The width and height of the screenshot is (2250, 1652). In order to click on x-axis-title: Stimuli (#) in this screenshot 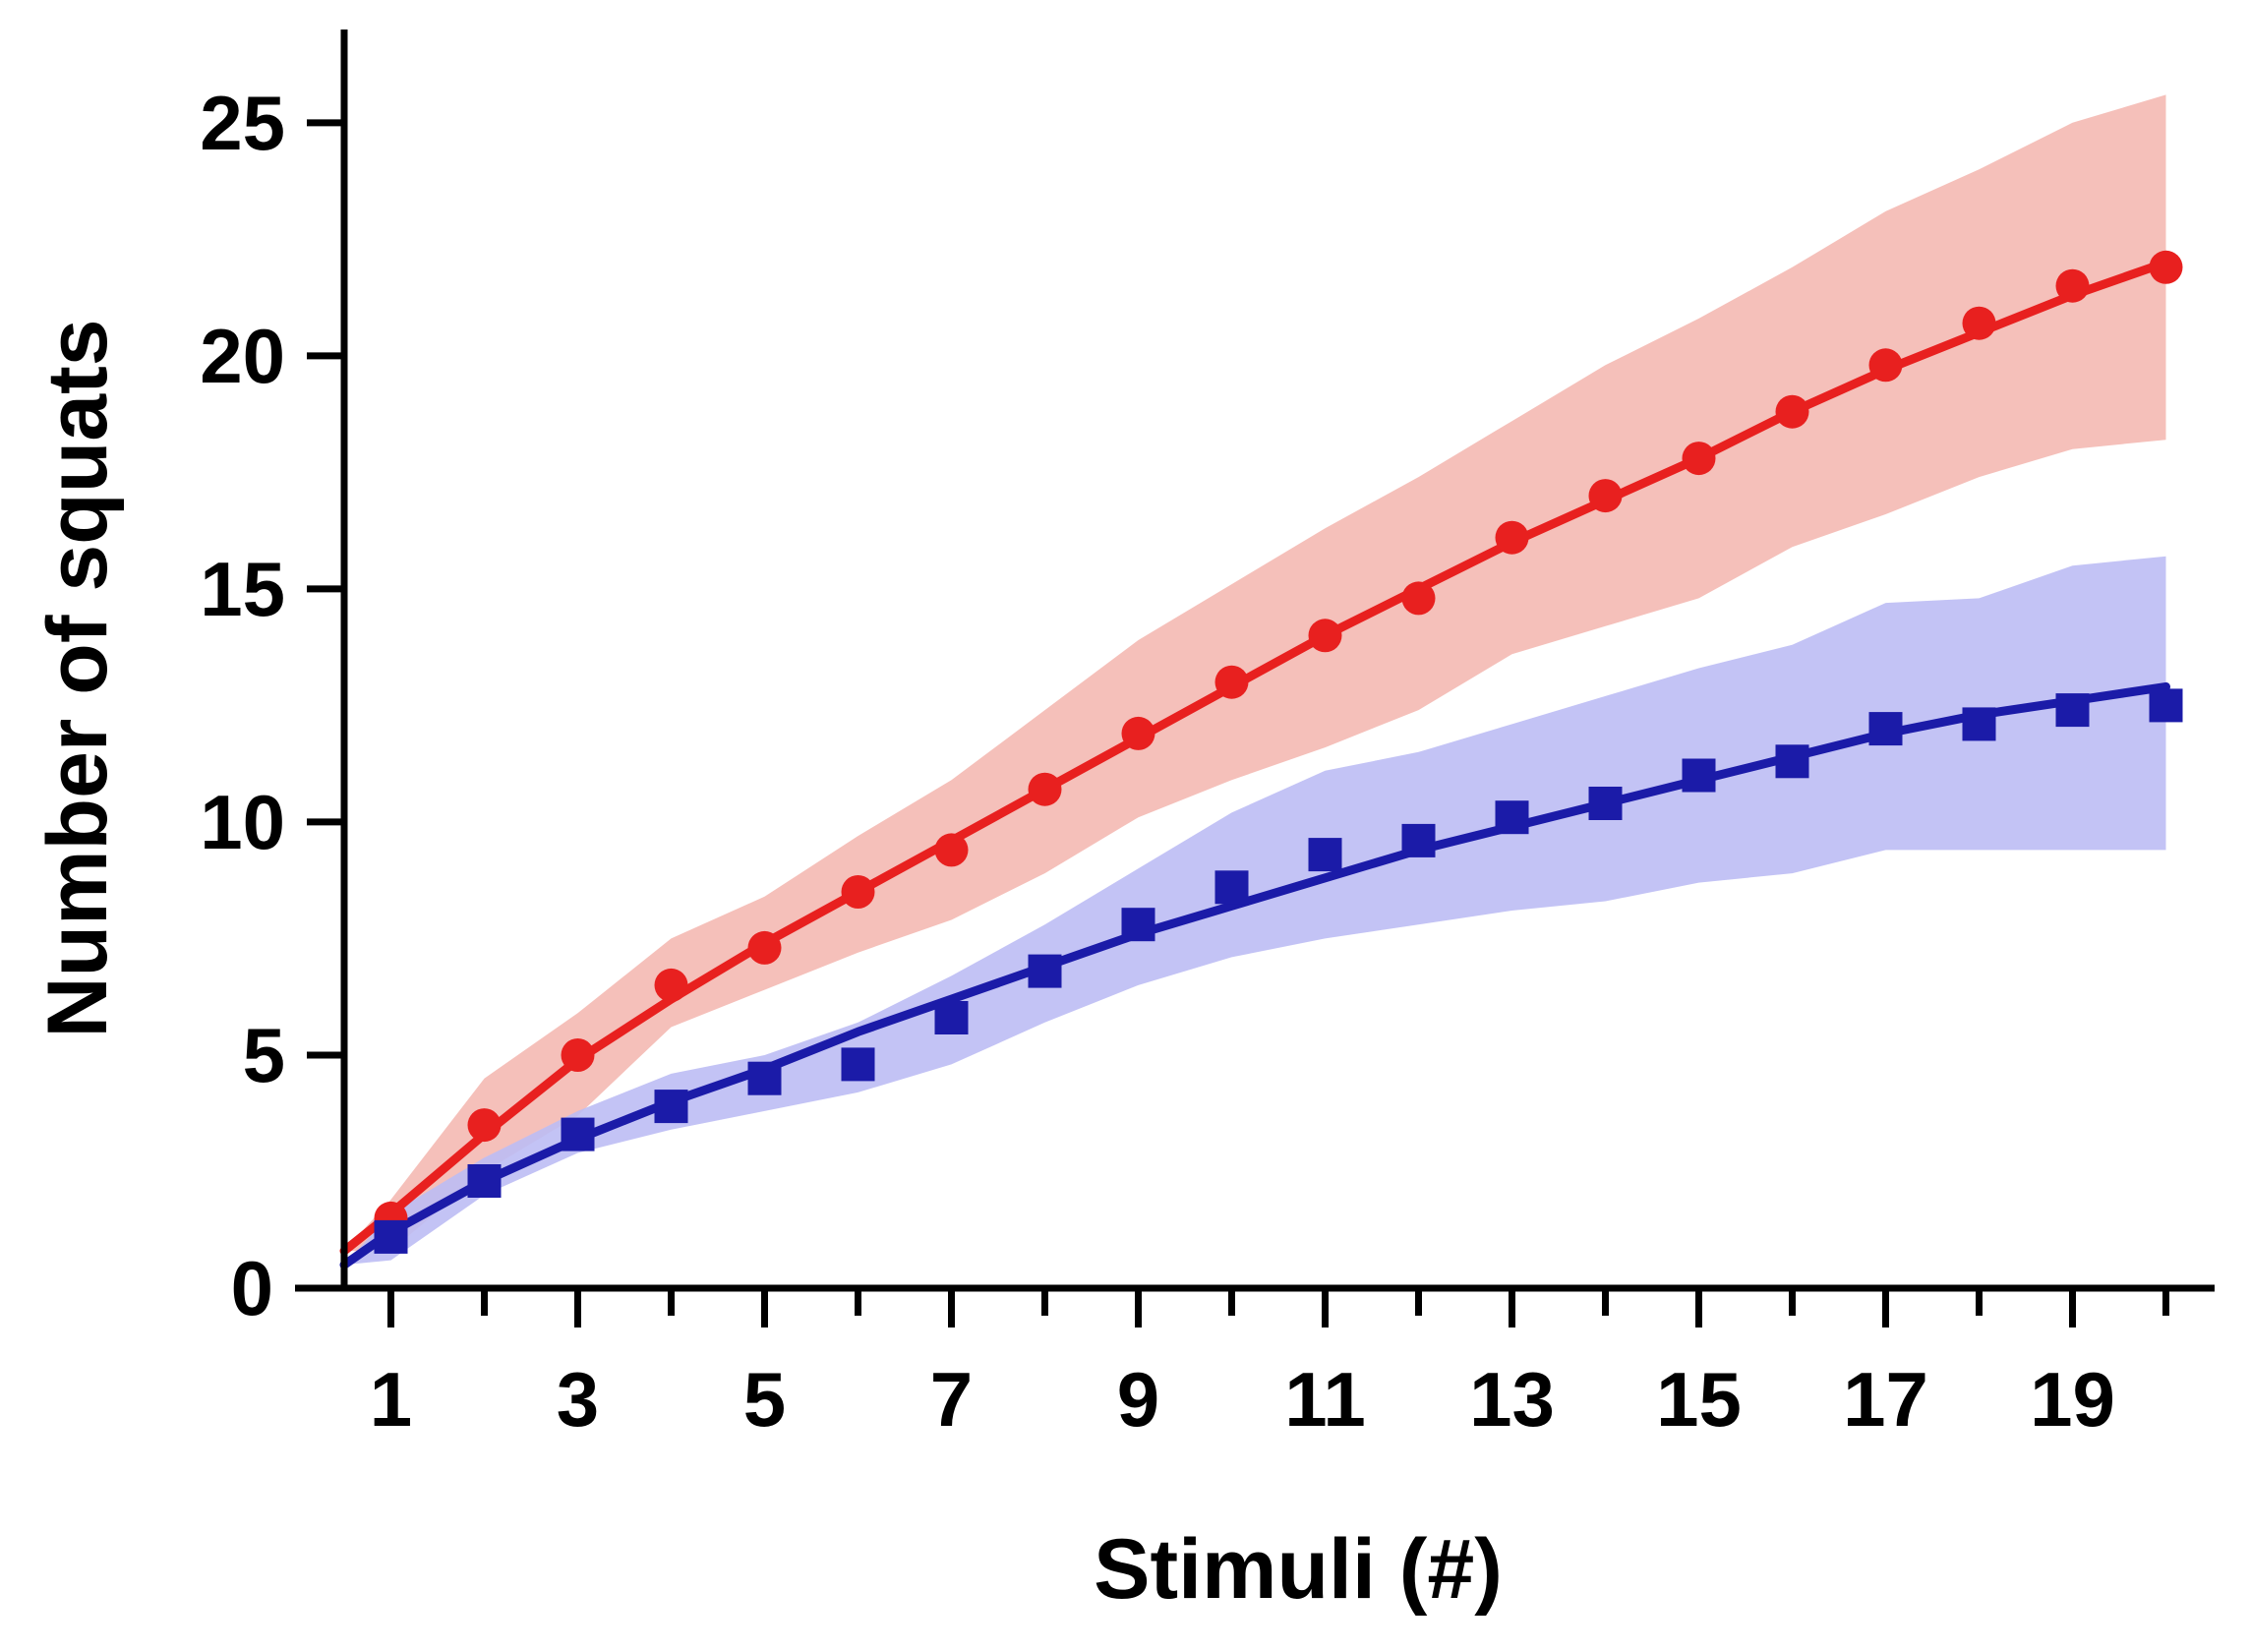, I will do `click(1298, 1569)`.